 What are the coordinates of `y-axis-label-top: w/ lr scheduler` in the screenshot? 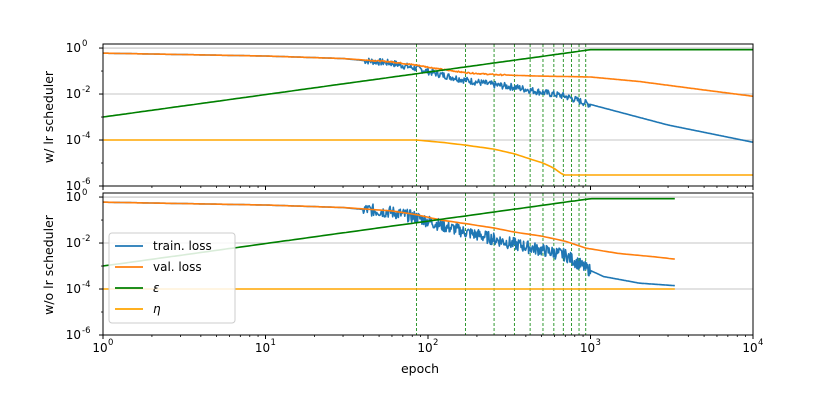 It's located at (48, 116).